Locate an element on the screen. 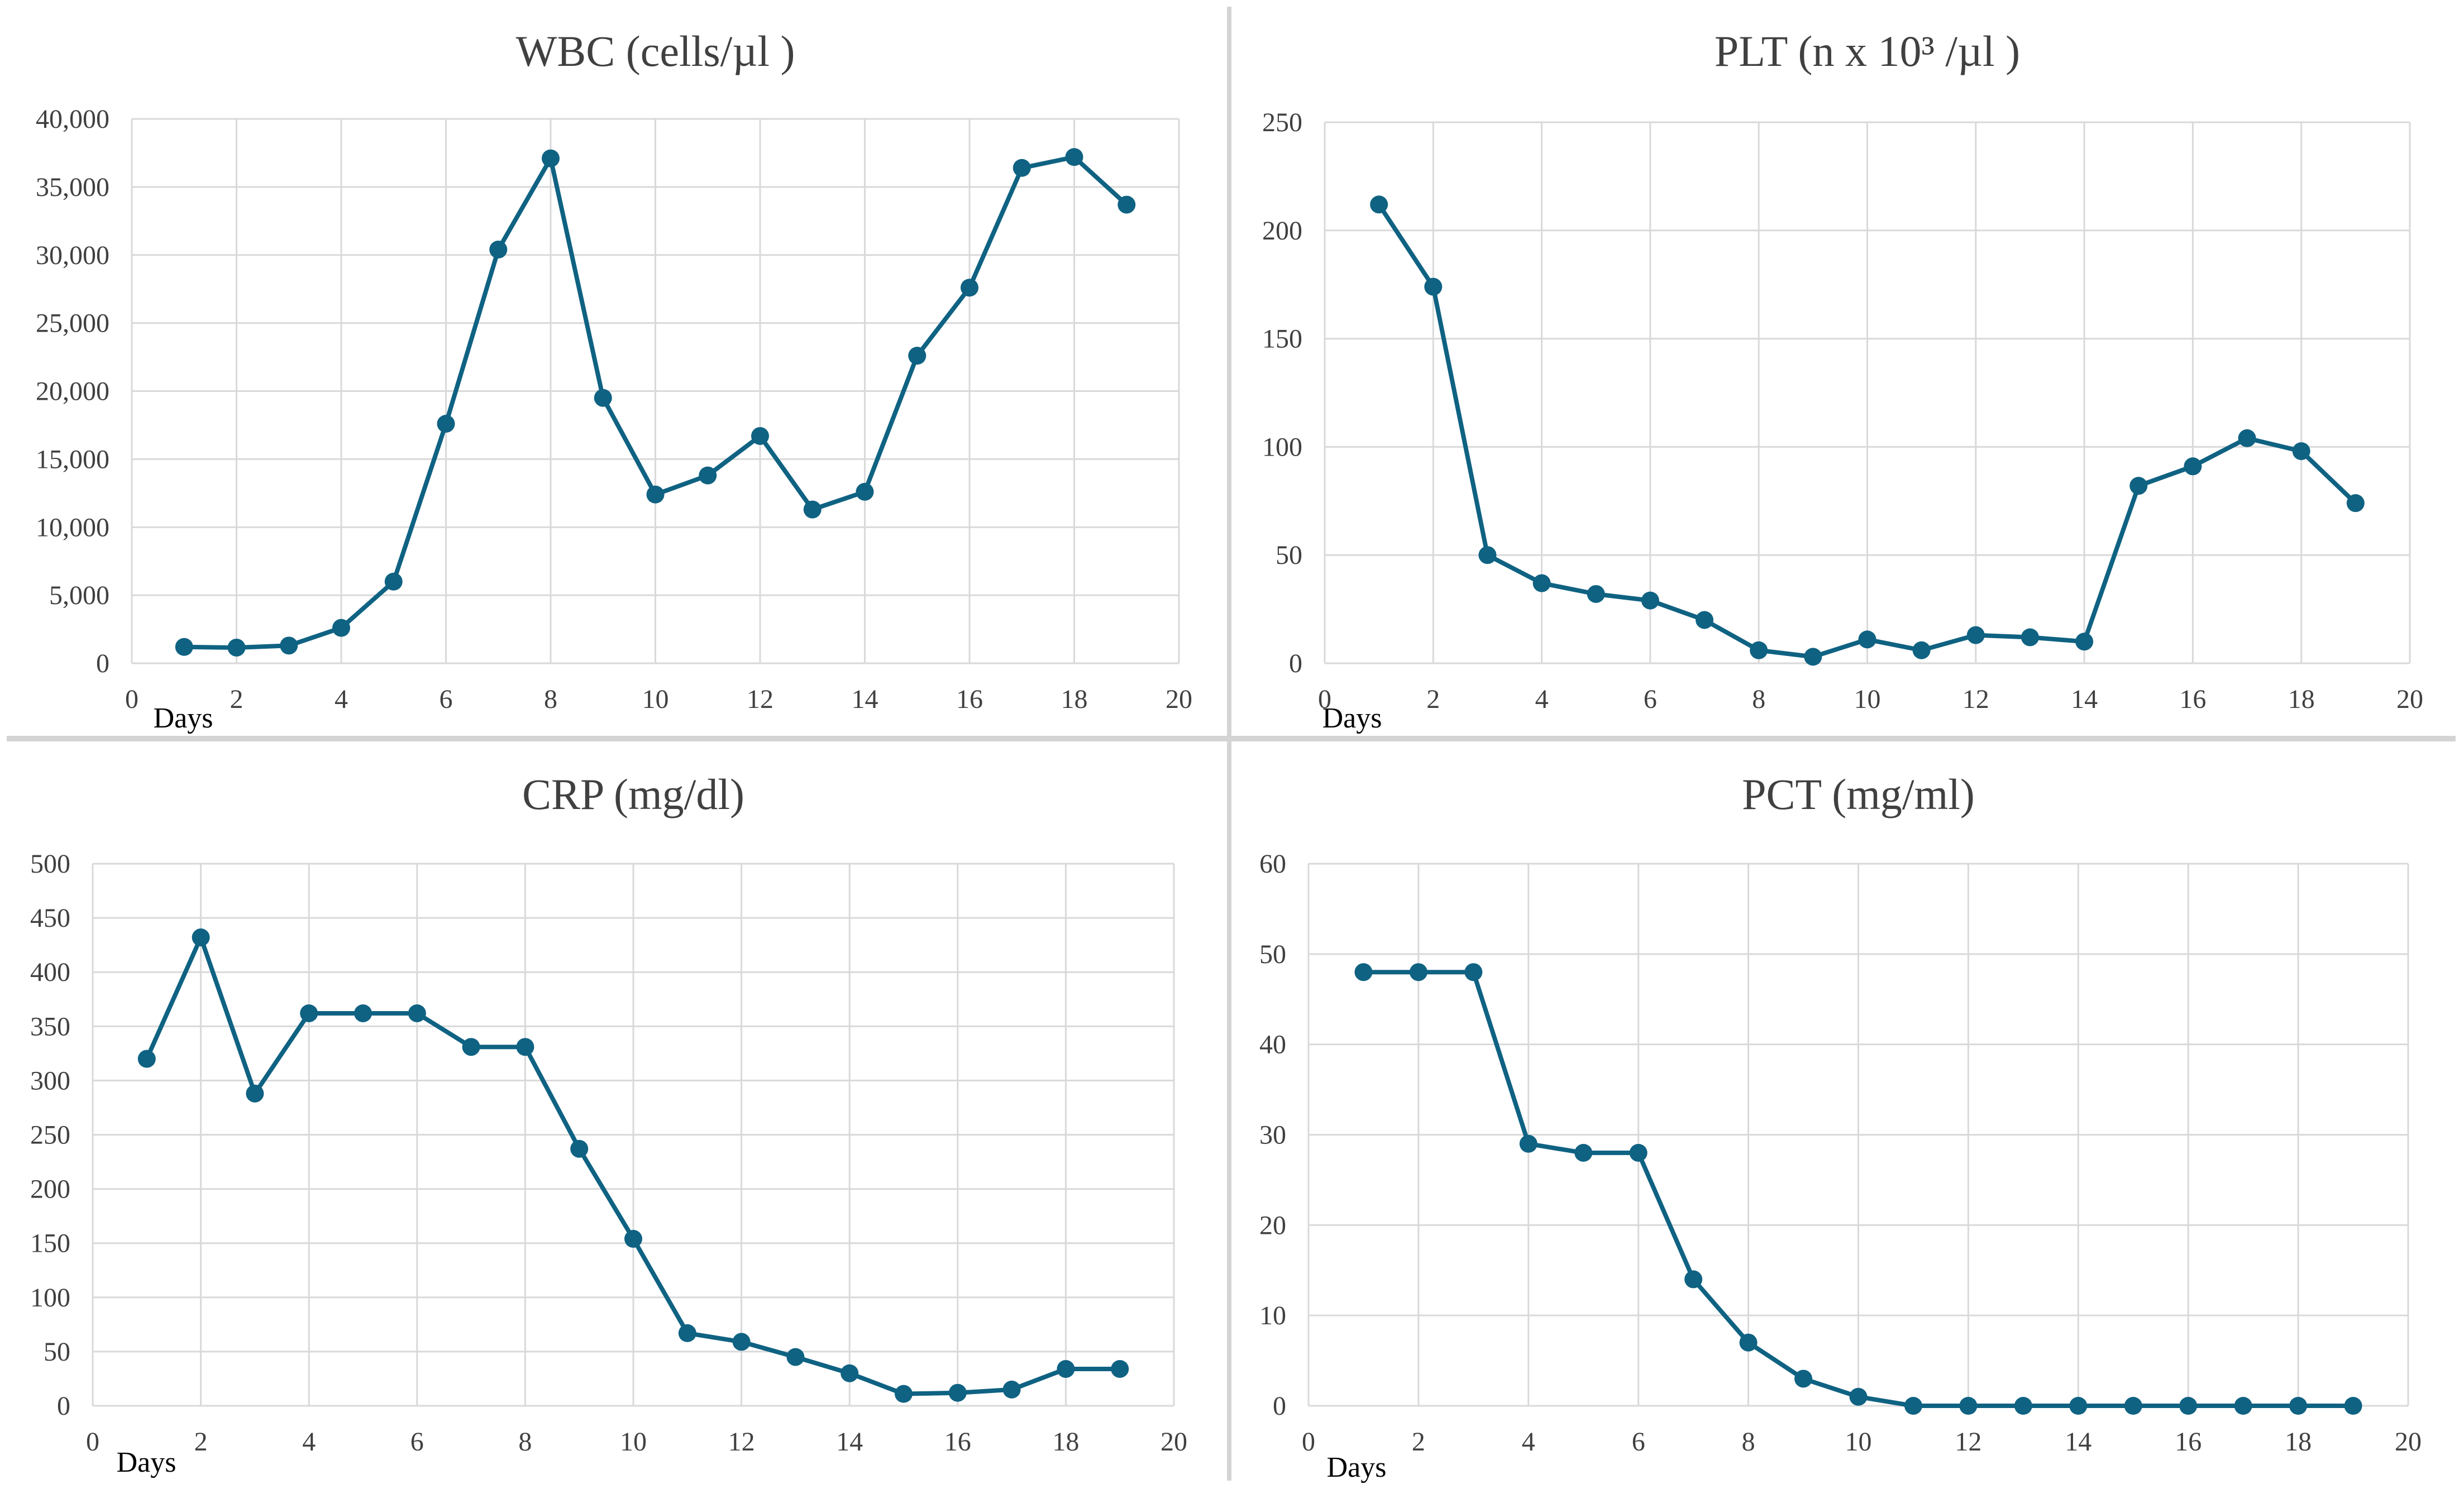 This screenshot has height=1489, width=2464. crp-x-tick-label: 20 is located at coordinates (1174, 1442).